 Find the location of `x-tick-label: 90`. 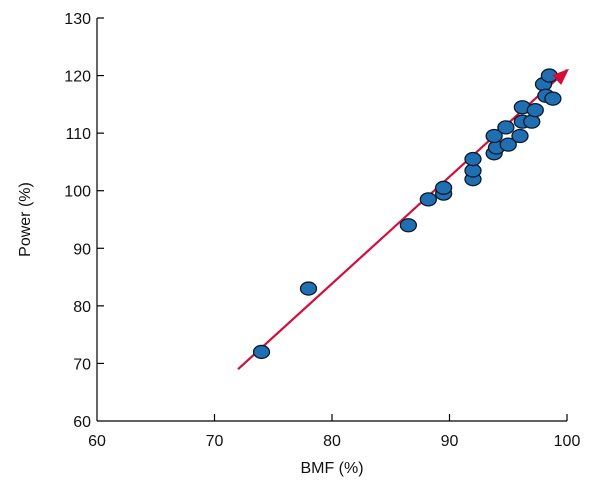

x-tick-label: 90 is located at coordinates (450, 441).